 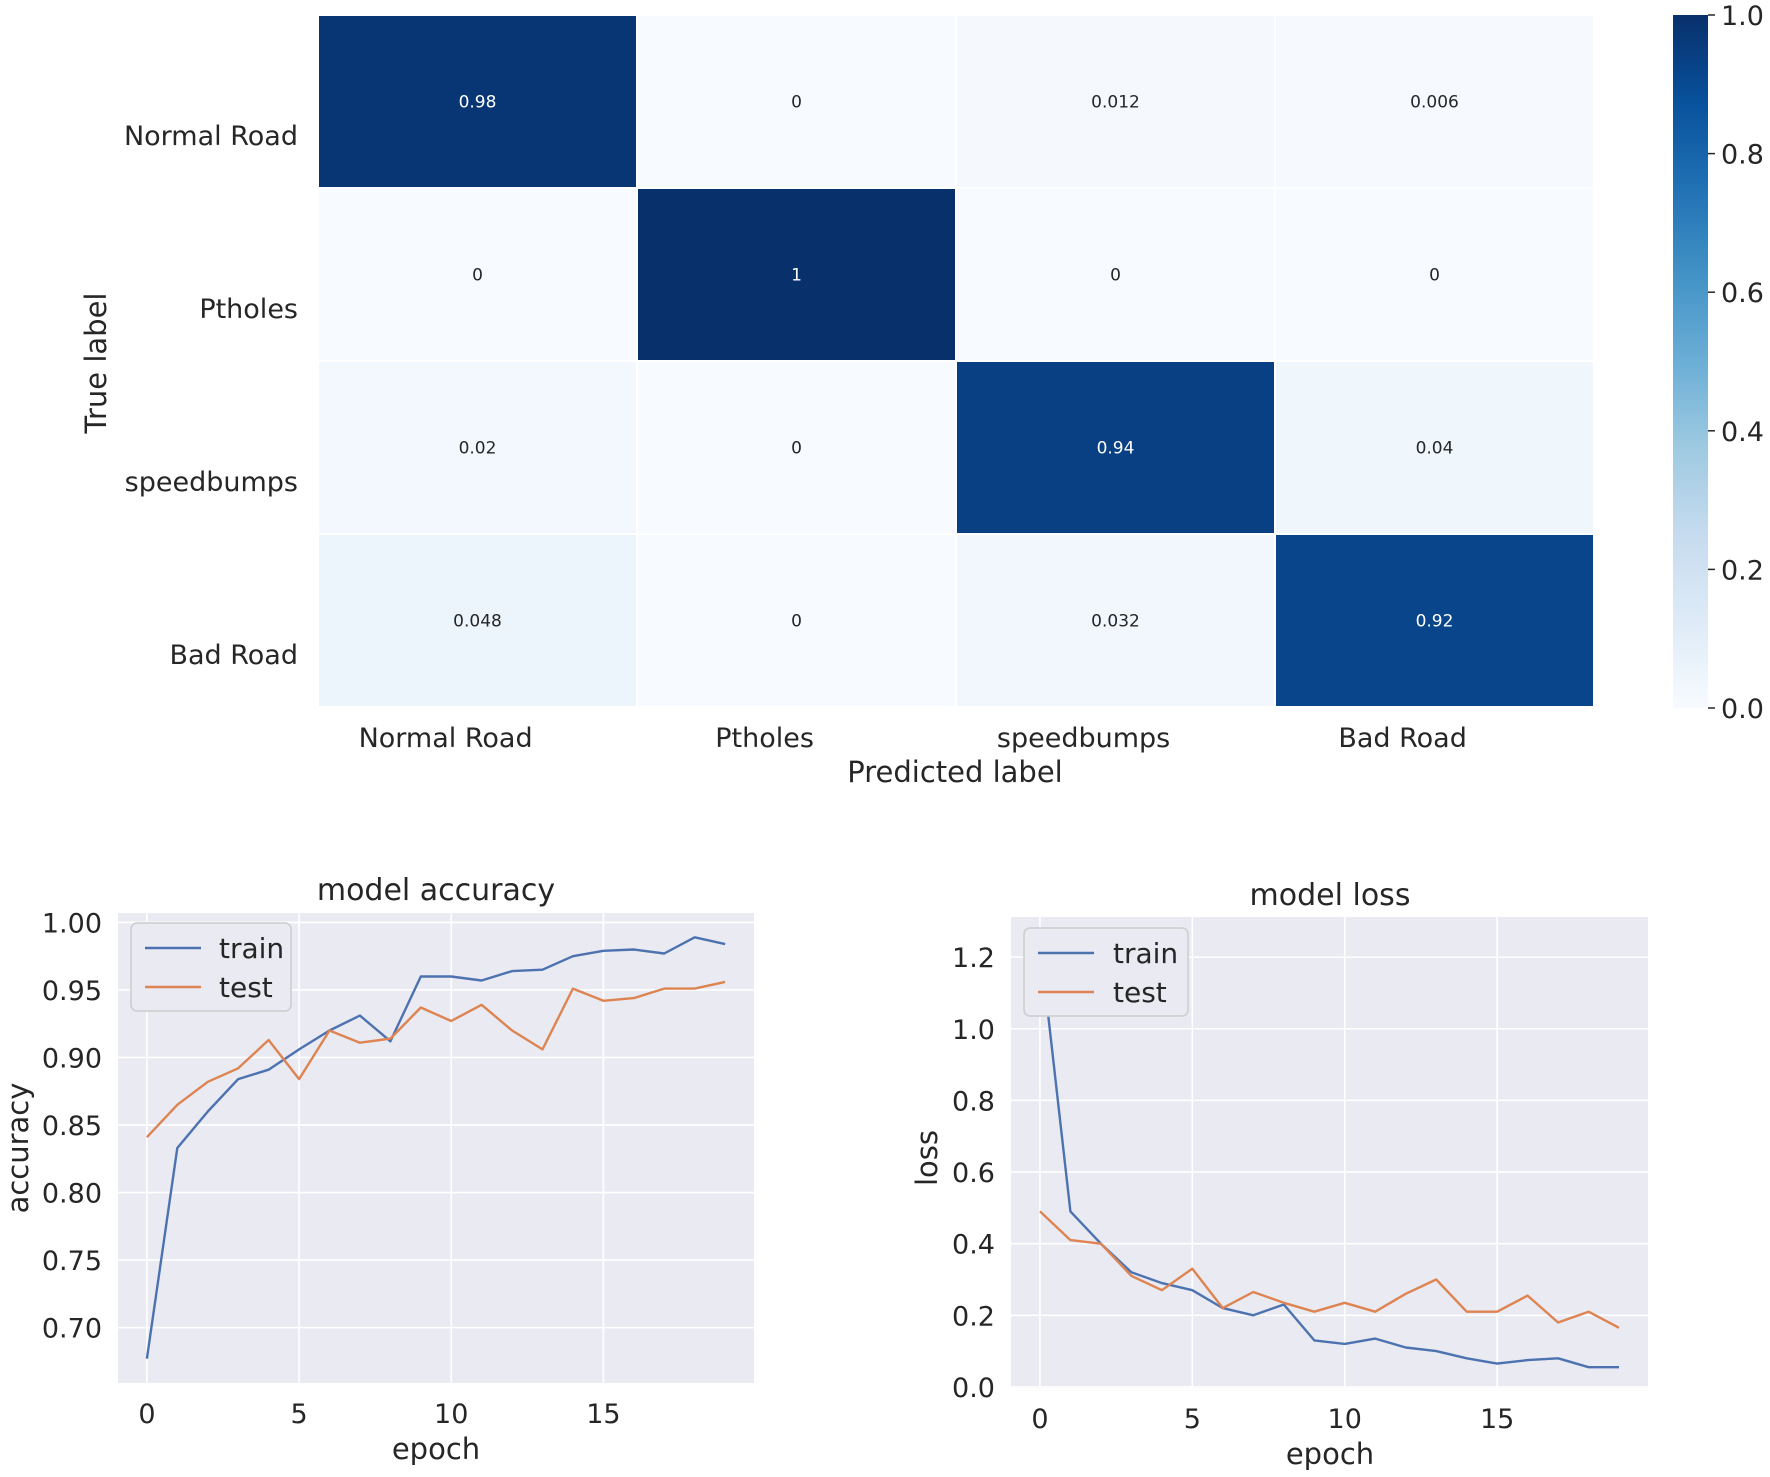 What do you see at coordinates (233, 655) in the screenshot?
I see `heatmap-y-tick-bad-road: Bad Road` at bounding box center [233, 655].